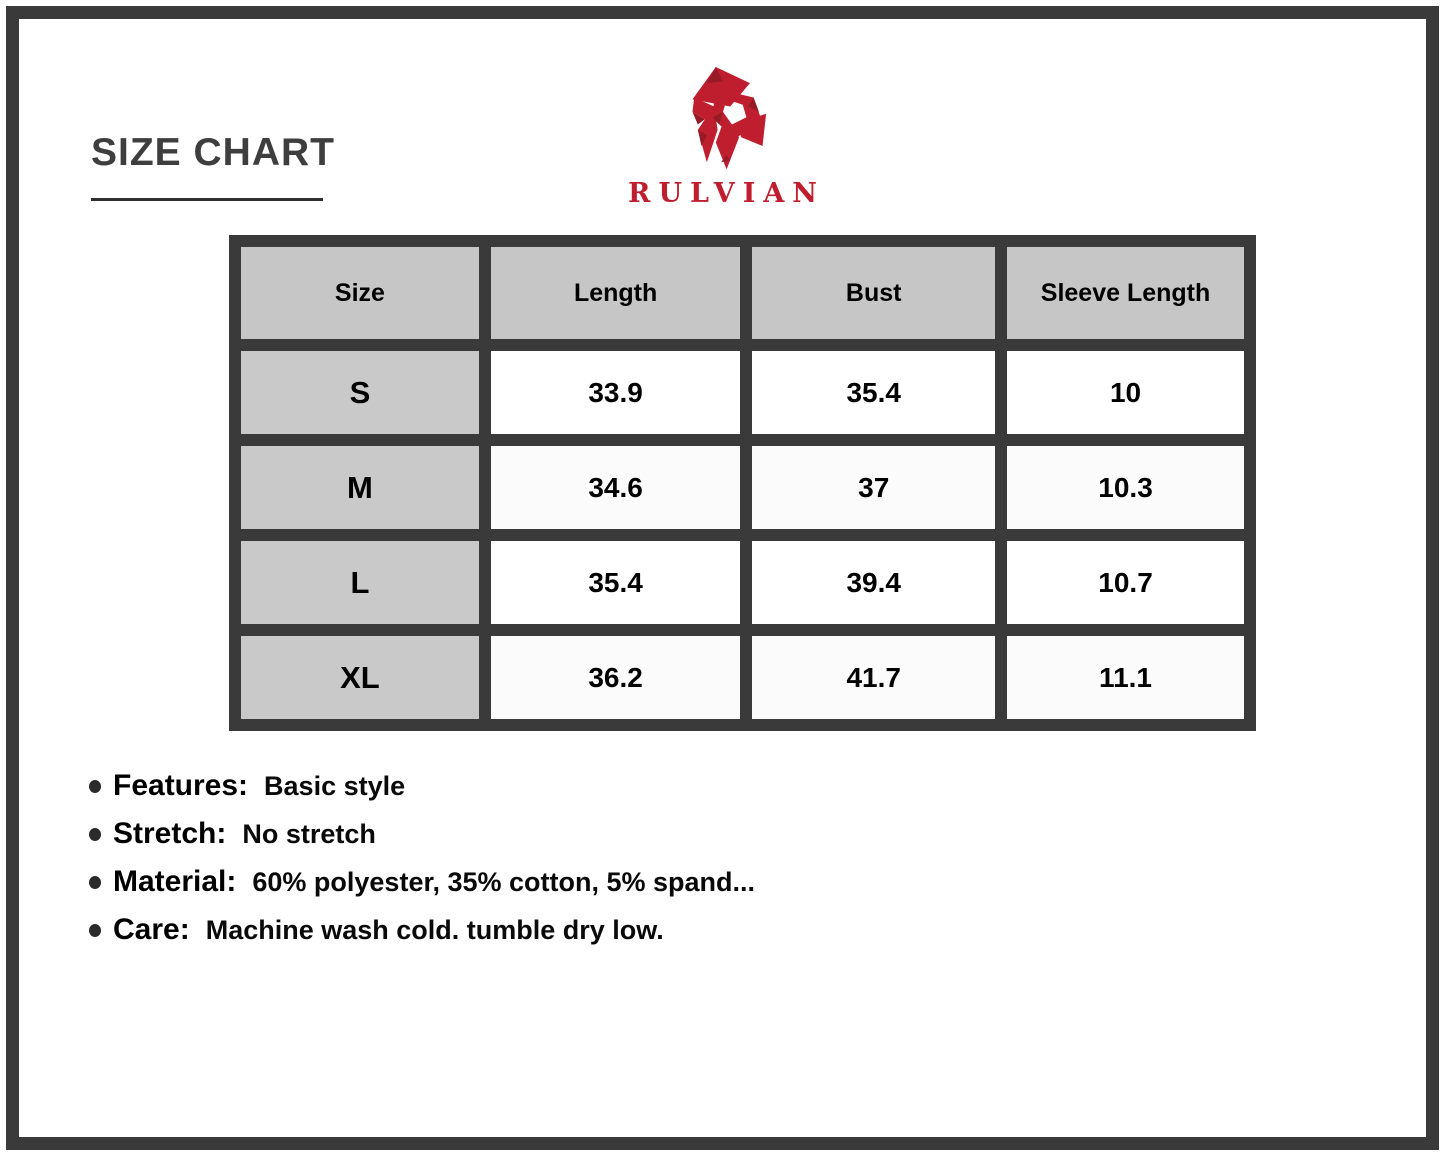 Image resolution: width=1445 pixels, height=1156 pixels. I want to click on detail-value-features: Basic style, so click(335, 785).